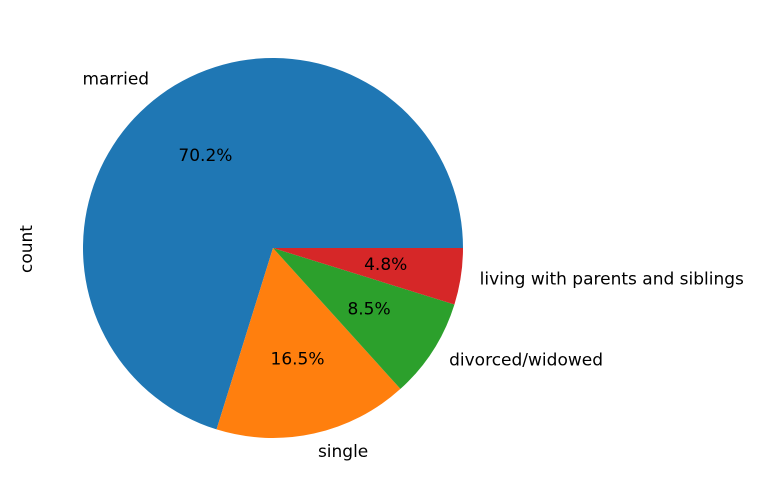 The height and width of the screenshot is (498, 768). What do you see at coordinates (298, 359) in the screenshot?
I see `percent-label-single: 16.5%` at bounding box center [298, 359].